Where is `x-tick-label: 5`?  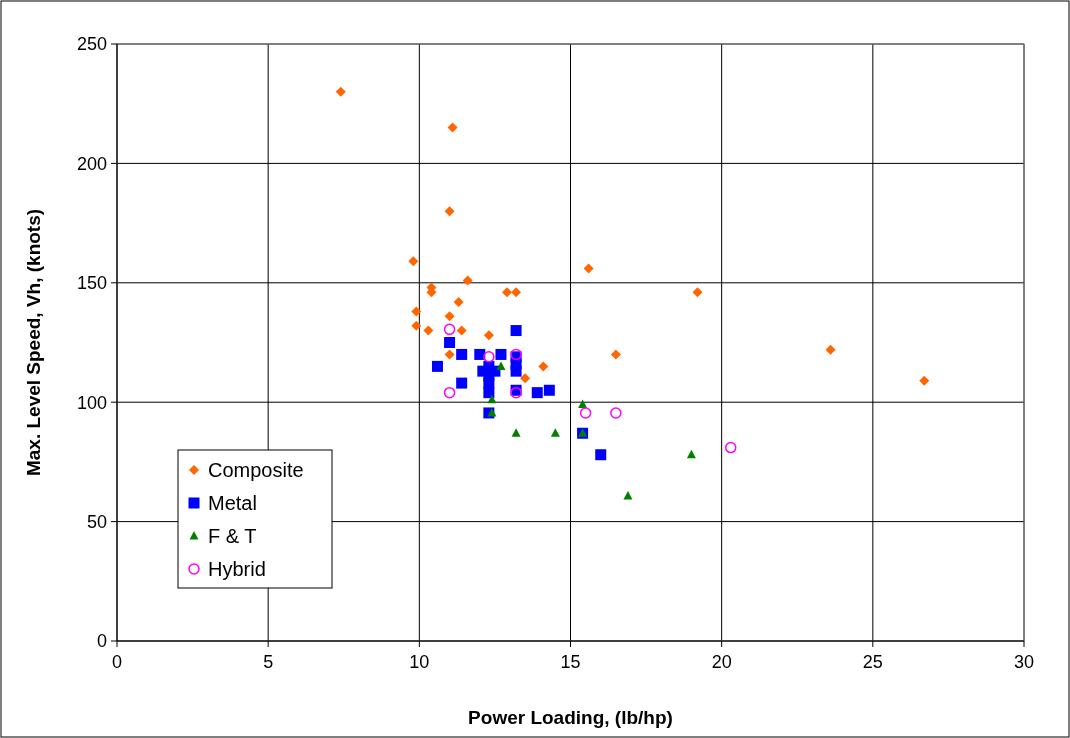 x-tick-label: 5 is located at coordinates (268, 662).